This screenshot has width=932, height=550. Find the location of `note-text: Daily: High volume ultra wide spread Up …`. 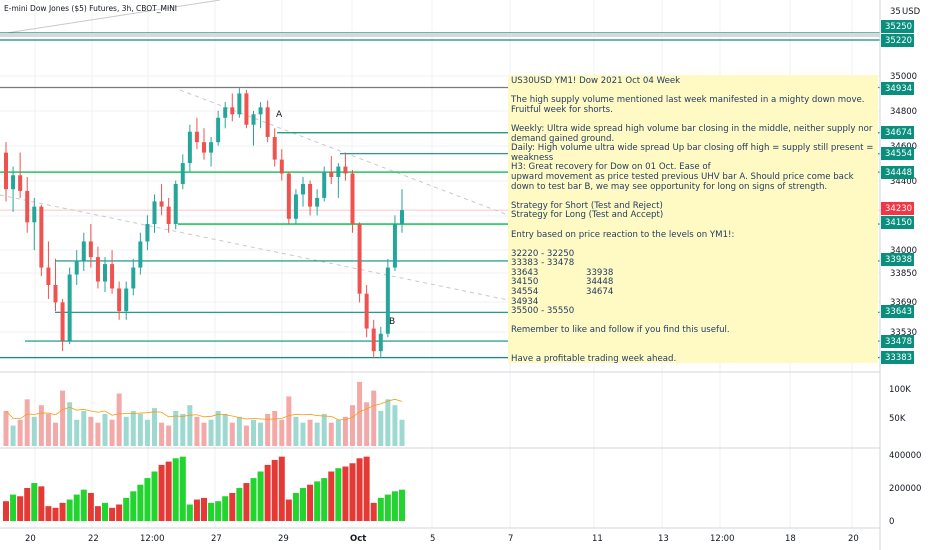

note-text: Daily: High volume ultra wide spread Up … is located at coordinates (694, 153).